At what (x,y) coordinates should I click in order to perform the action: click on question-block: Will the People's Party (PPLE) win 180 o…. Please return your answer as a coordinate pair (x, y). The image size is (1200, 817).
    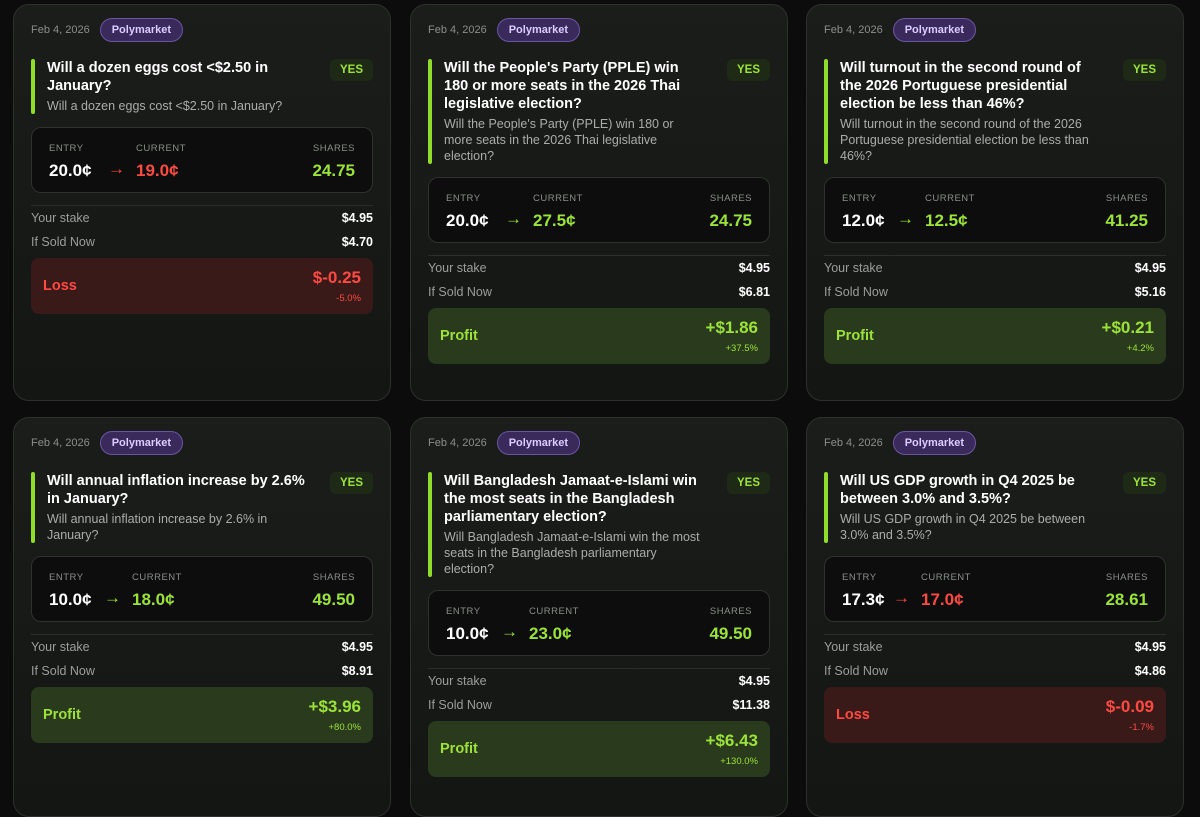
    Looking at the image, I should click on (599, 111).